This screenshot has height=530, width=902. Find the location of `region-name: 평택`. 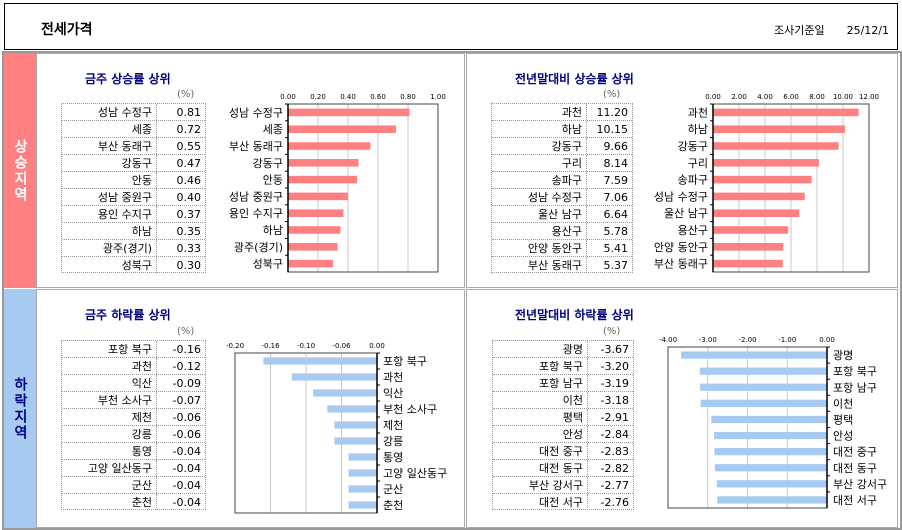

region-name: 평택 is located at coordinates (540, 417).